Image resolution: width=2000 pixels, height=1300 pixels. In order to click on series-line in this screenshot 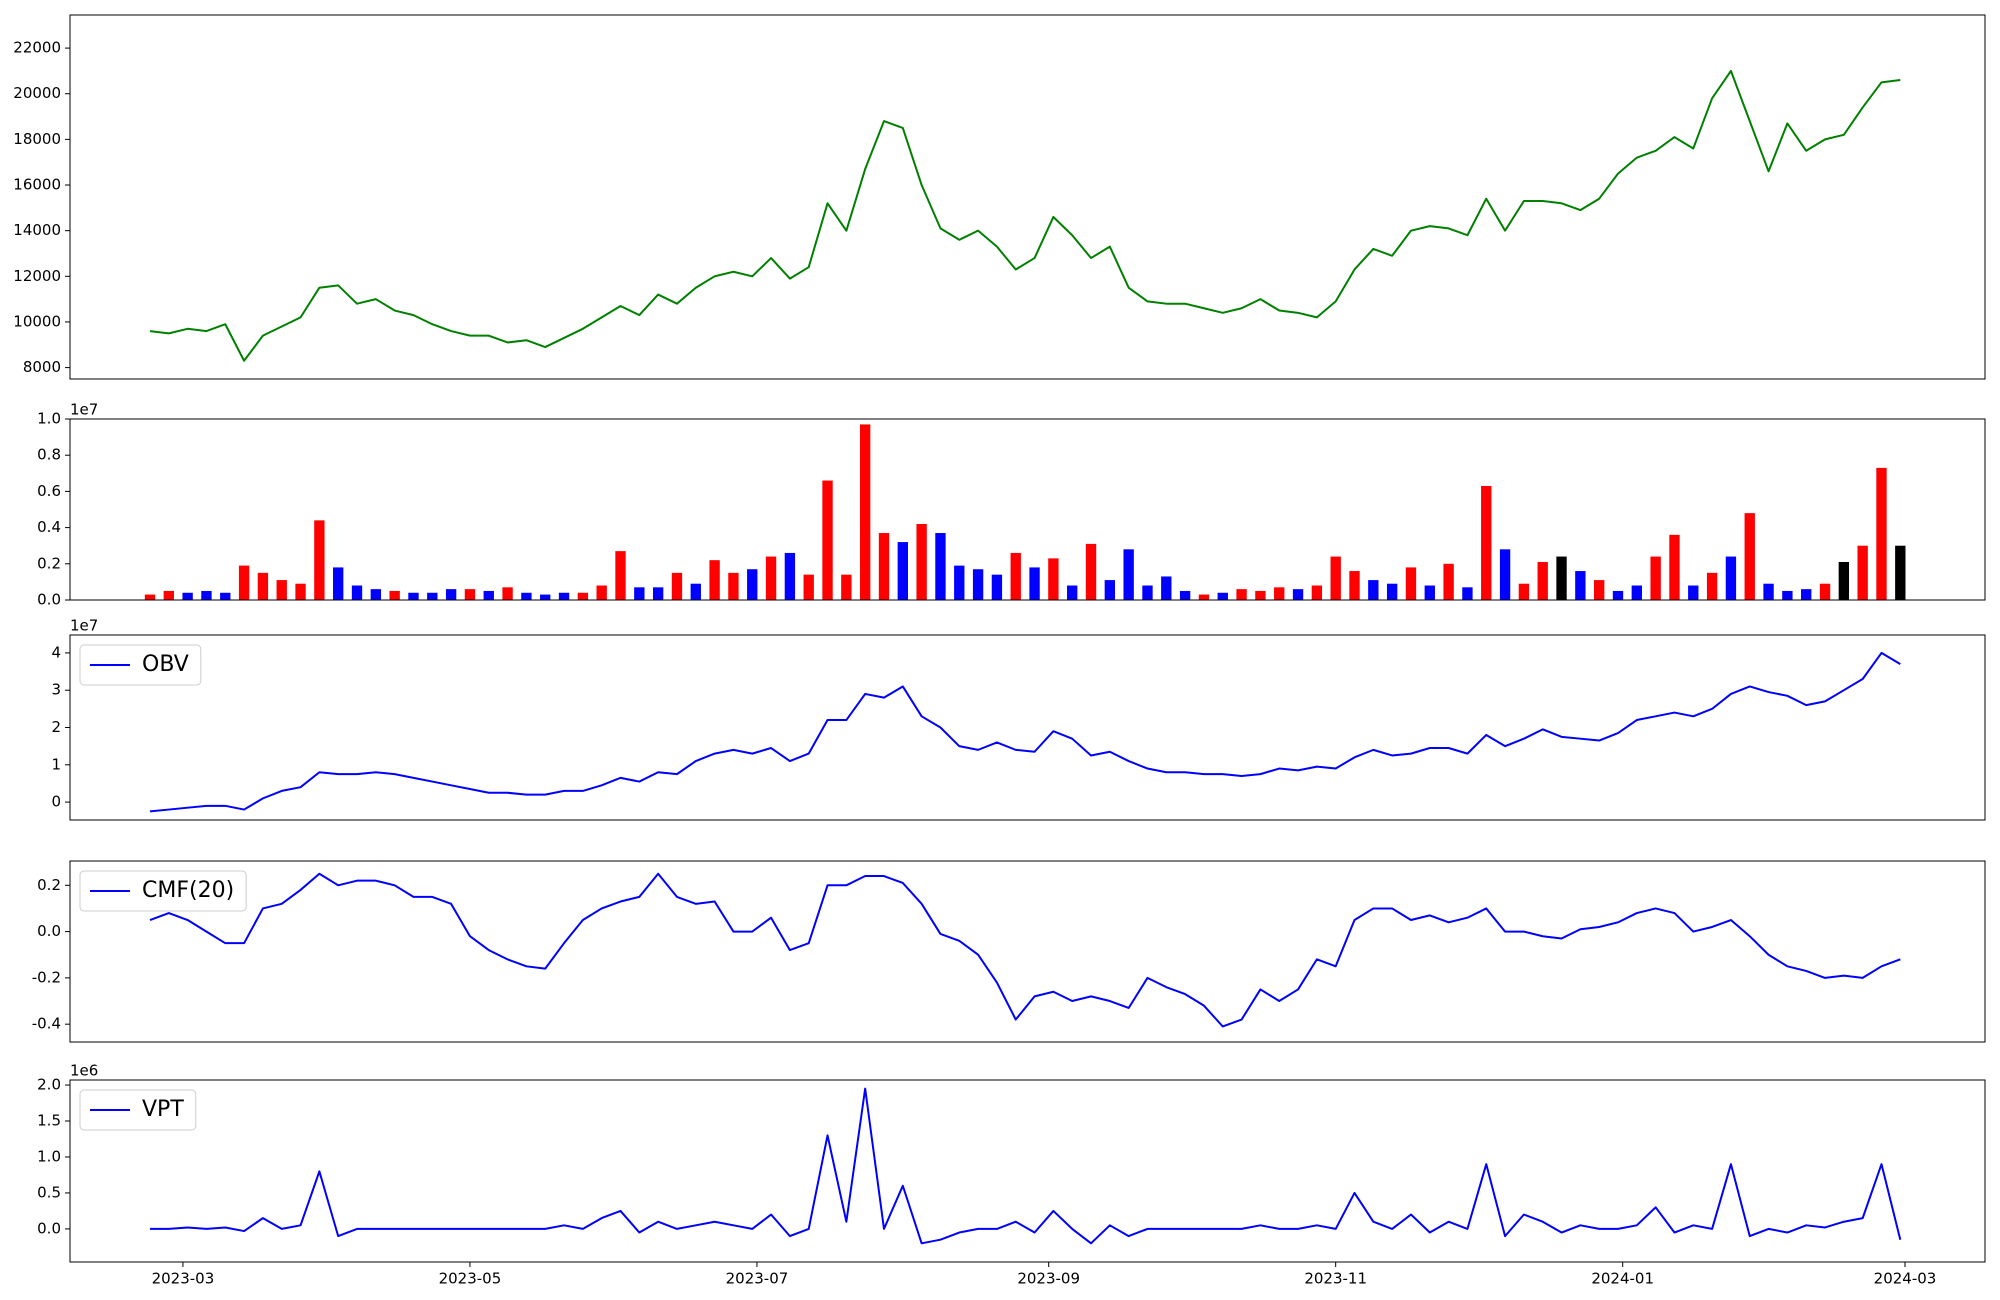, I will do `click(1025, 950)`.